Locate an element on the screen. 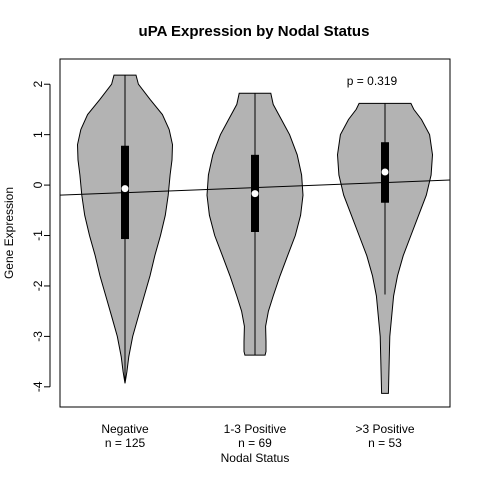 The width and height of the screenshot is (480, 480). y-tick-label: 0 is located at coordinates (38, 184).